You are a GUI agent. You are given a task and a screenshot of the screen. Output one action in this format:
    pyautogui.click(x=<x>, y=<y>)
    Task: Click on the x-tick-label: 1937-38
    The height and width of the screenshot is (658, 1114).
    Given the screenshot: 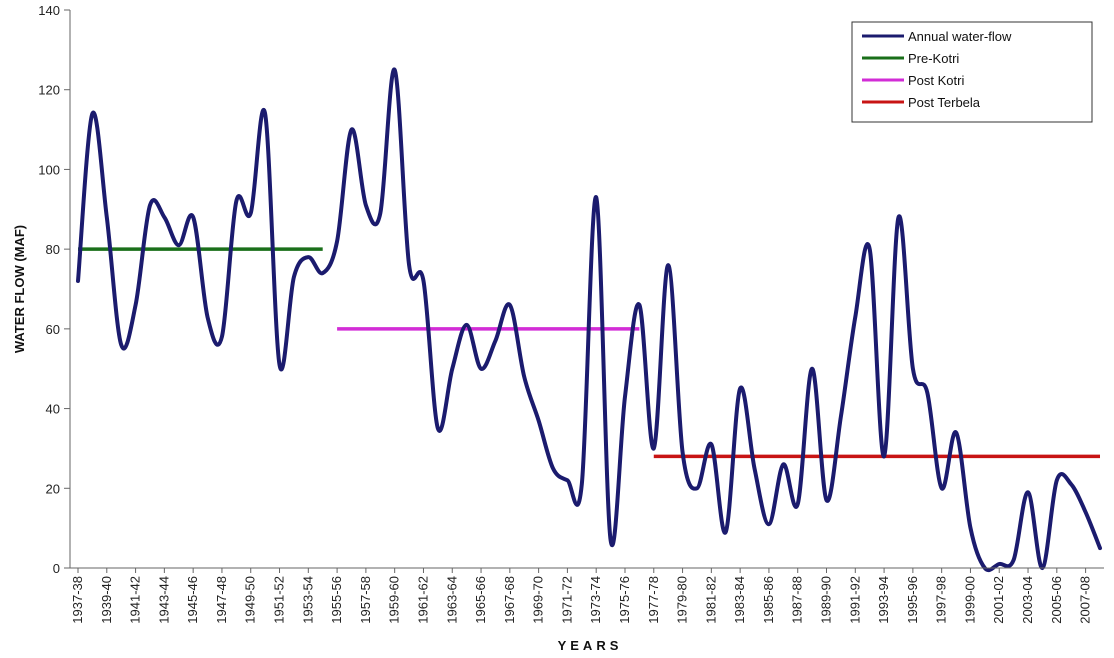 What is the action you would take?
    pyautogui.click(x=77, y=600)
    